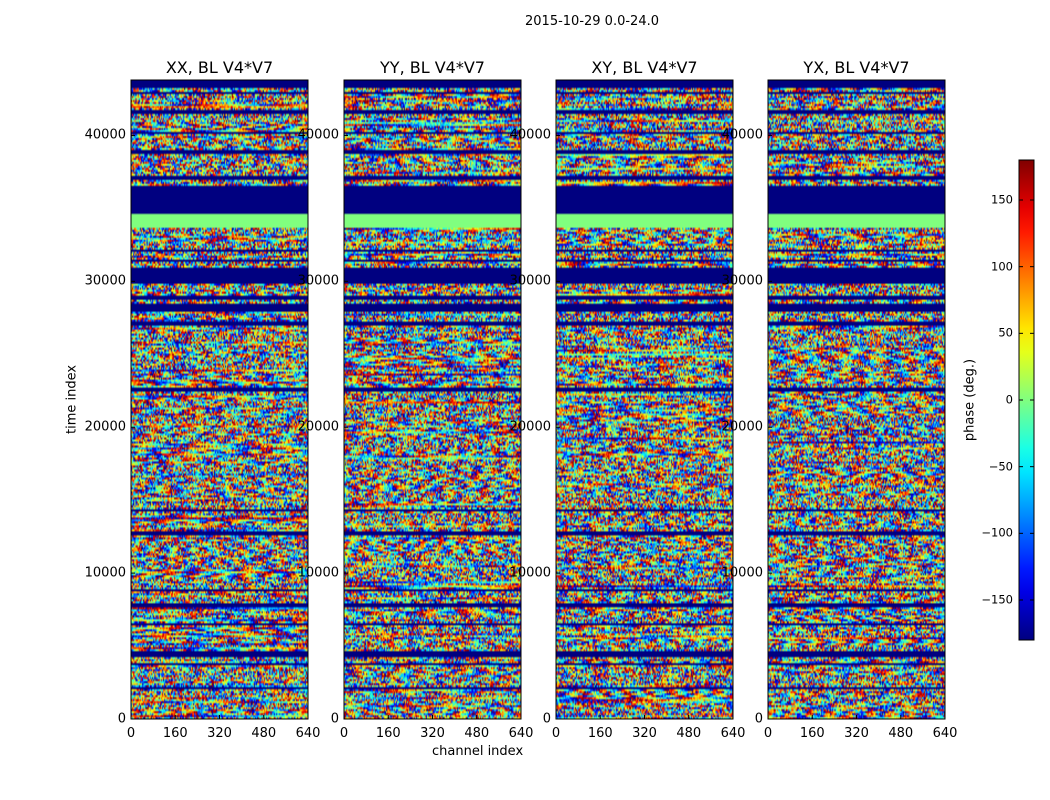  What do you see at coordinates (600, 733) in the screenshot?
I see `panel-3-xtick-label: 160` at bounding box center [600, 733].